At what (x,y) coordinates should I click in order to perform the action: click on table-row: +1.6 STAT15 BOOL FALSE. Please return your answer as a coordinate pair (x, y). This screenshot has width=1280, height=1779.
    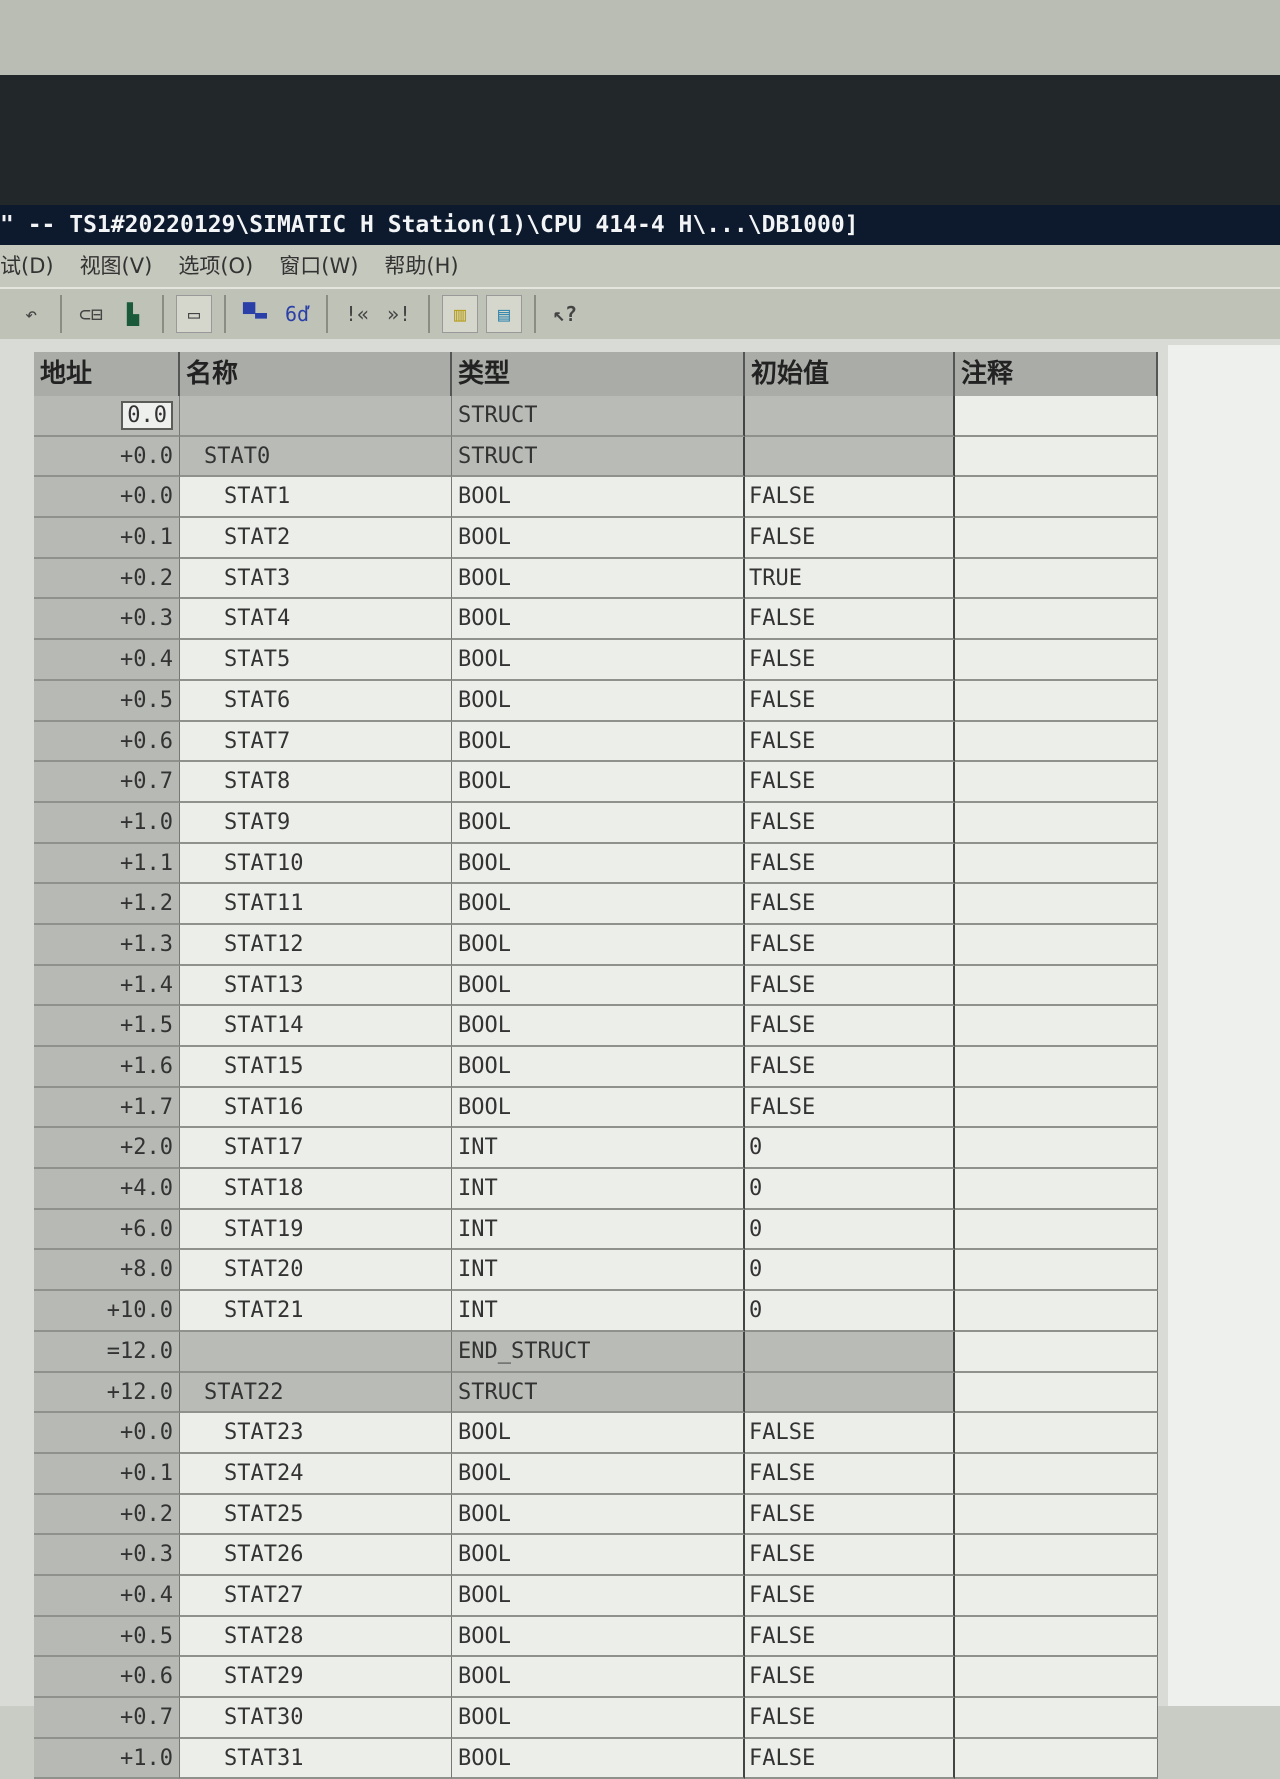
    Looking at the image, I should click on (596, 1067).